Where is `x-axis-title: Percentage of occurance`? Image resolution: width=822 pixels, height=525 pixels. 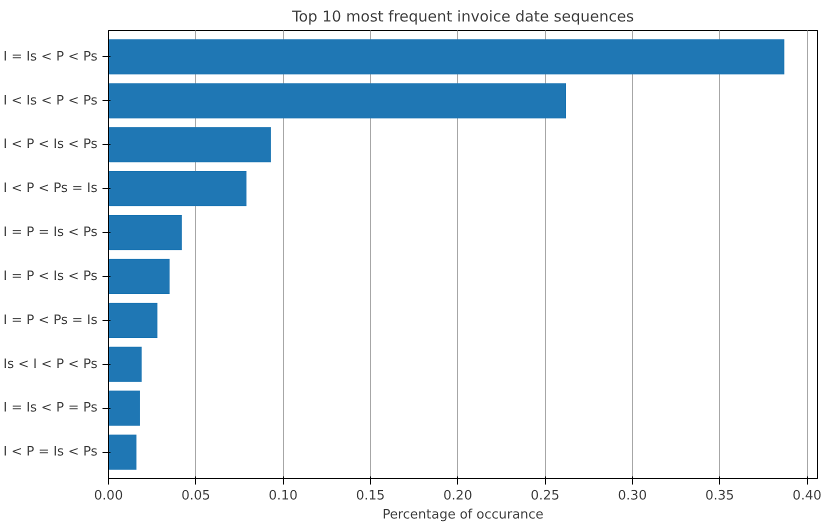
x-axis-title: Percentage of occurance is located at coordinates (463, 515).